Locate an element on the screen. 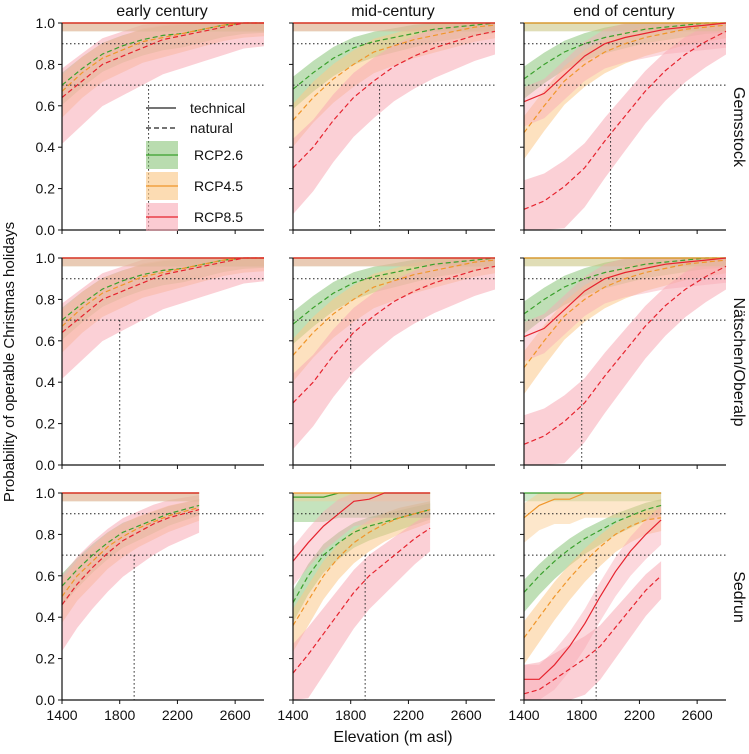 The image size is (749, 754). legend: technical natural RCP2.6 RCP4.5 RCP8.5 is located at coordinates (195, 165).